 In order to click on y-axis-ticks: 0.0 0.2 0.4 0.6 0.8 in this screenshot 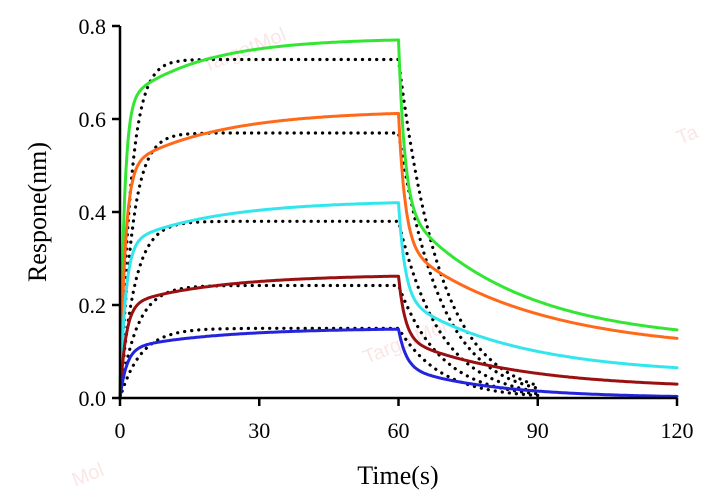, I will do `click(99, 212)`.